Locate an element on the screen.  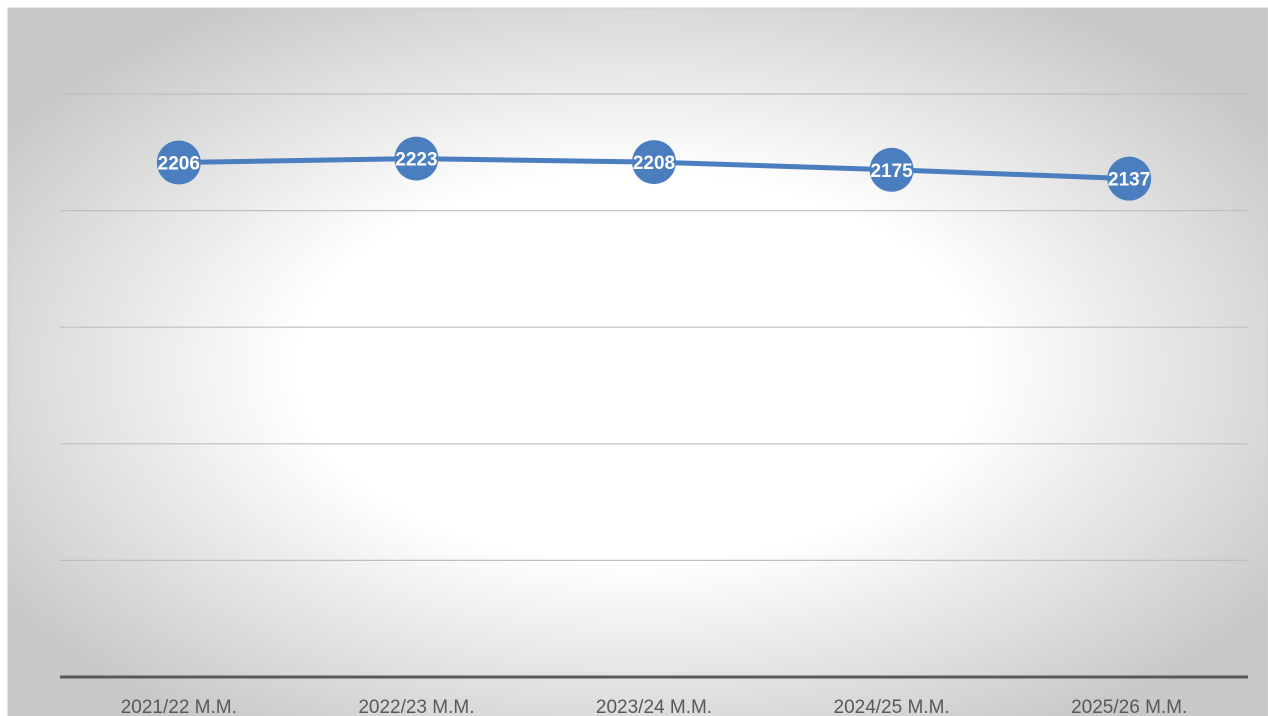
x-tick-label: 2025/26 M.M. is located at coordinates (1129, 706).